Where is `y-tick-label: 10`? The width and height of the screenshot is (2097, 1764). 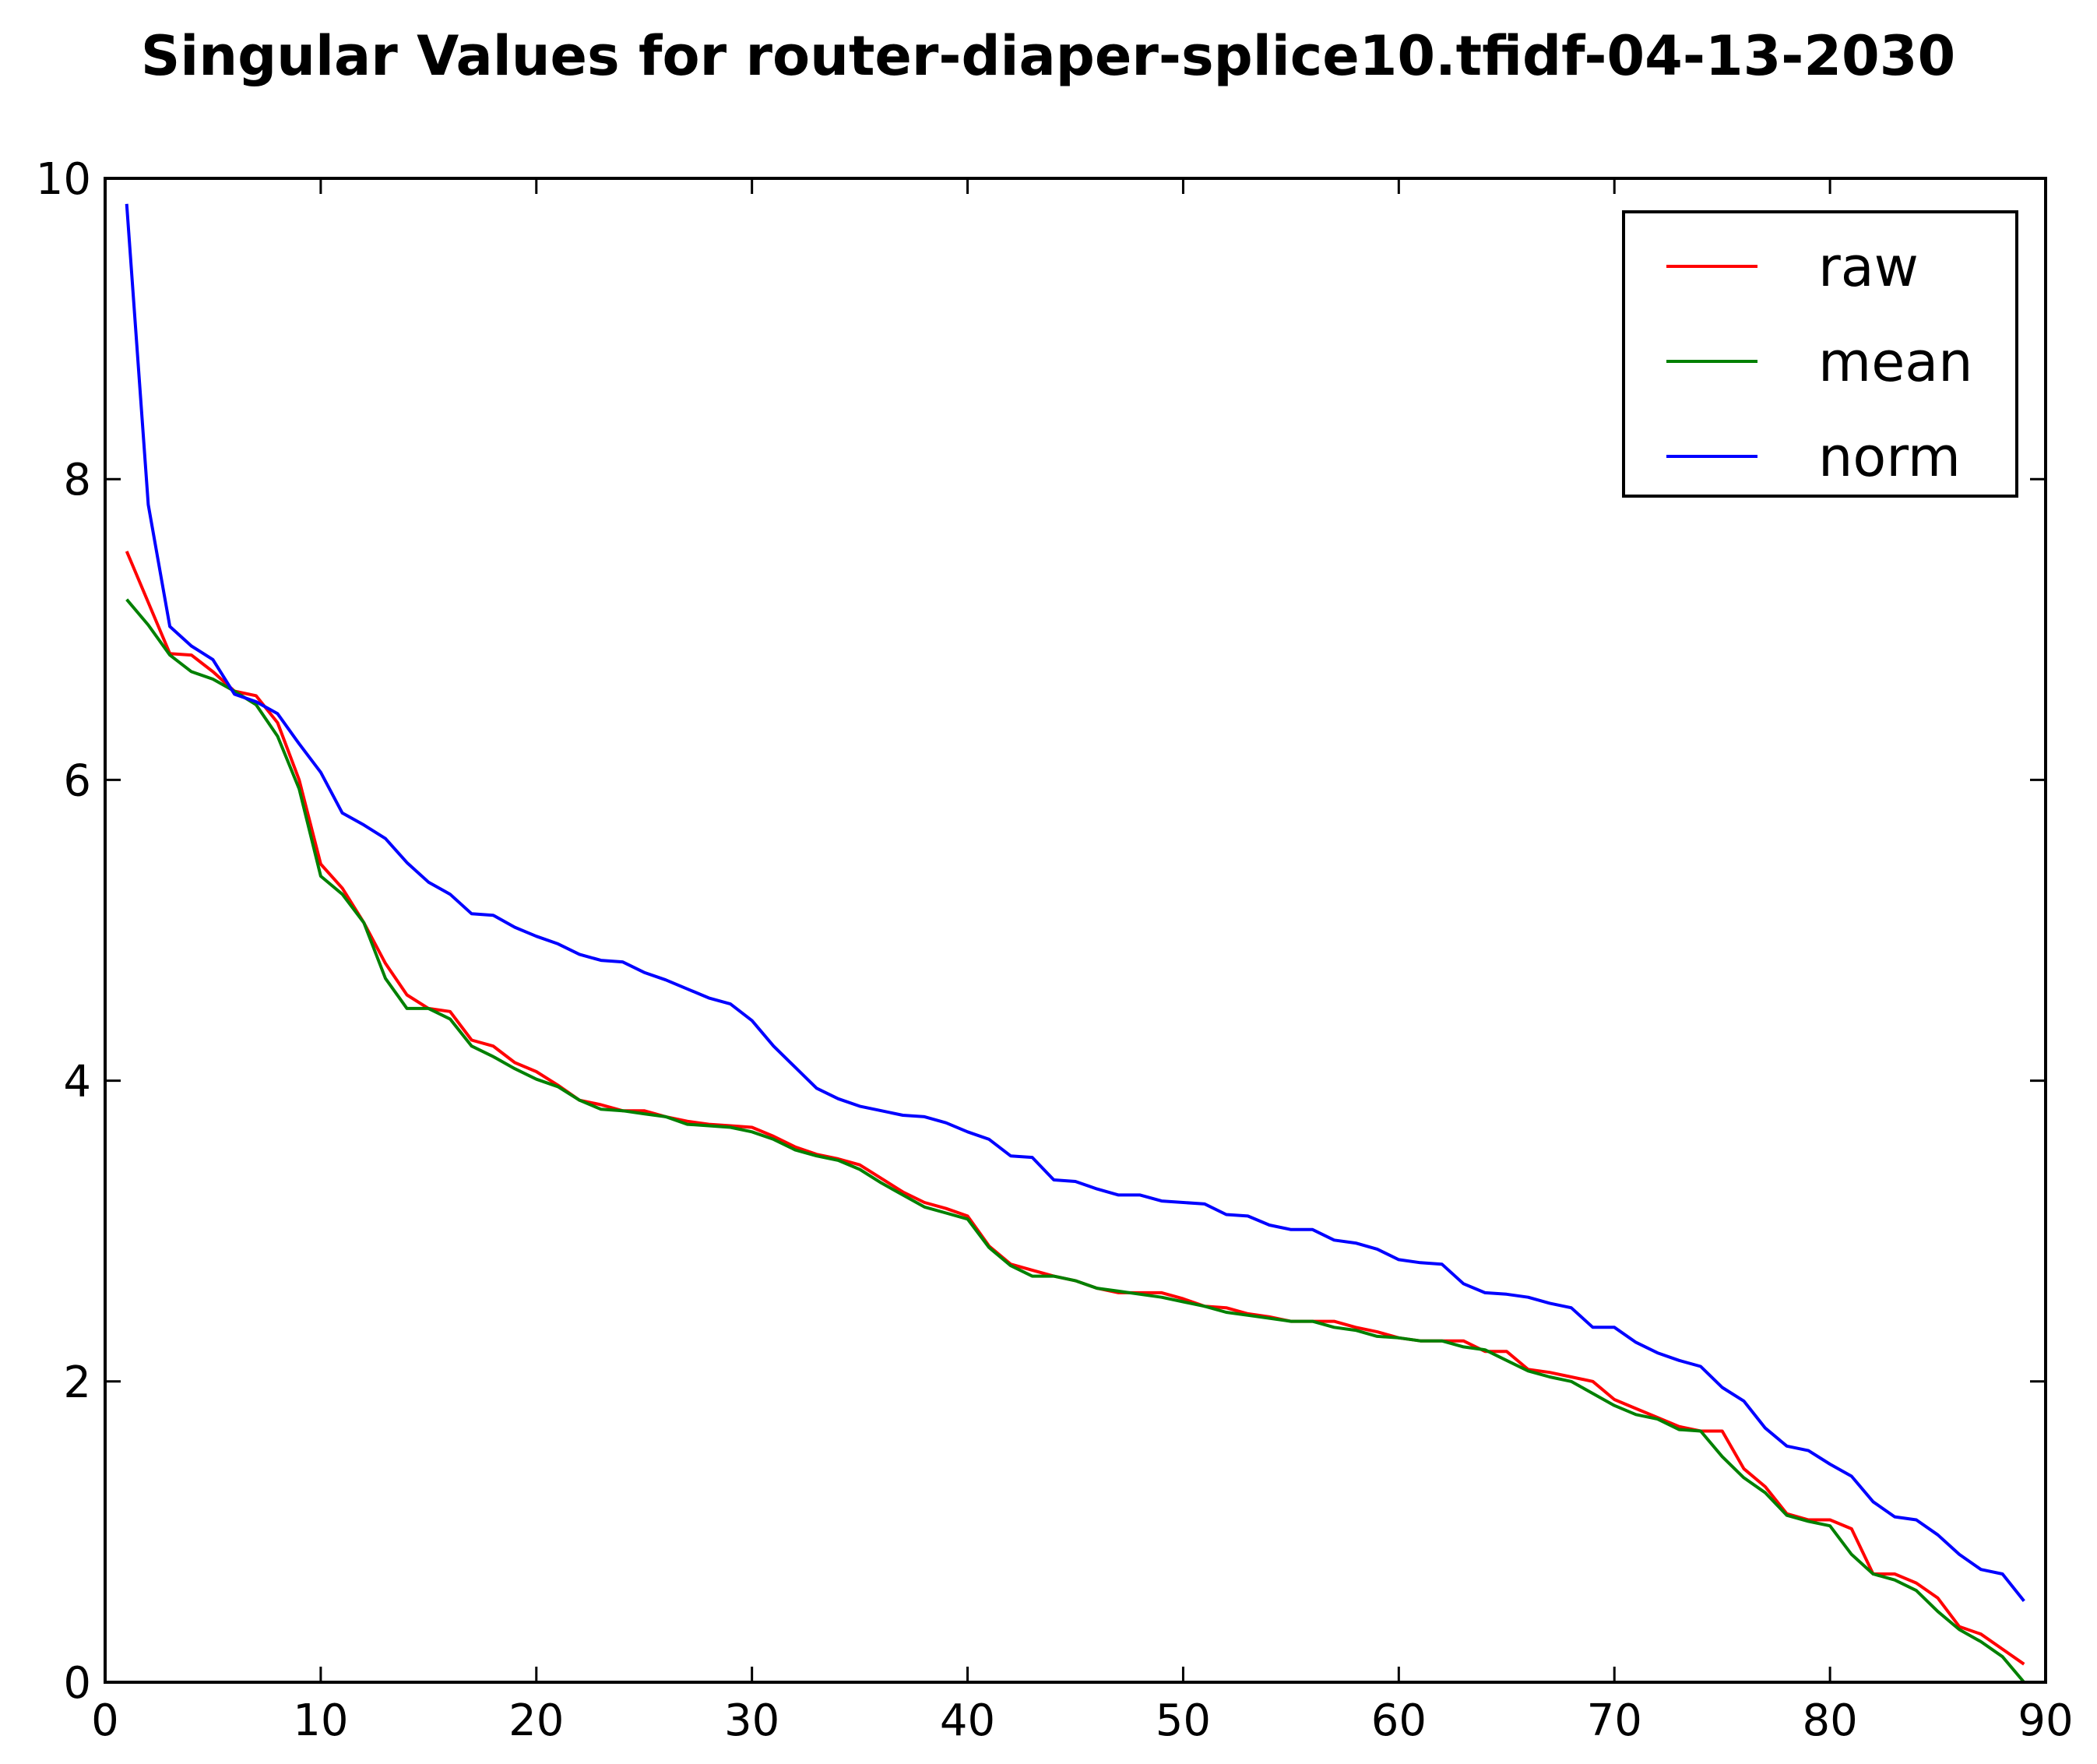
y-tick-label: 10 is located at coordinates (63, 179).